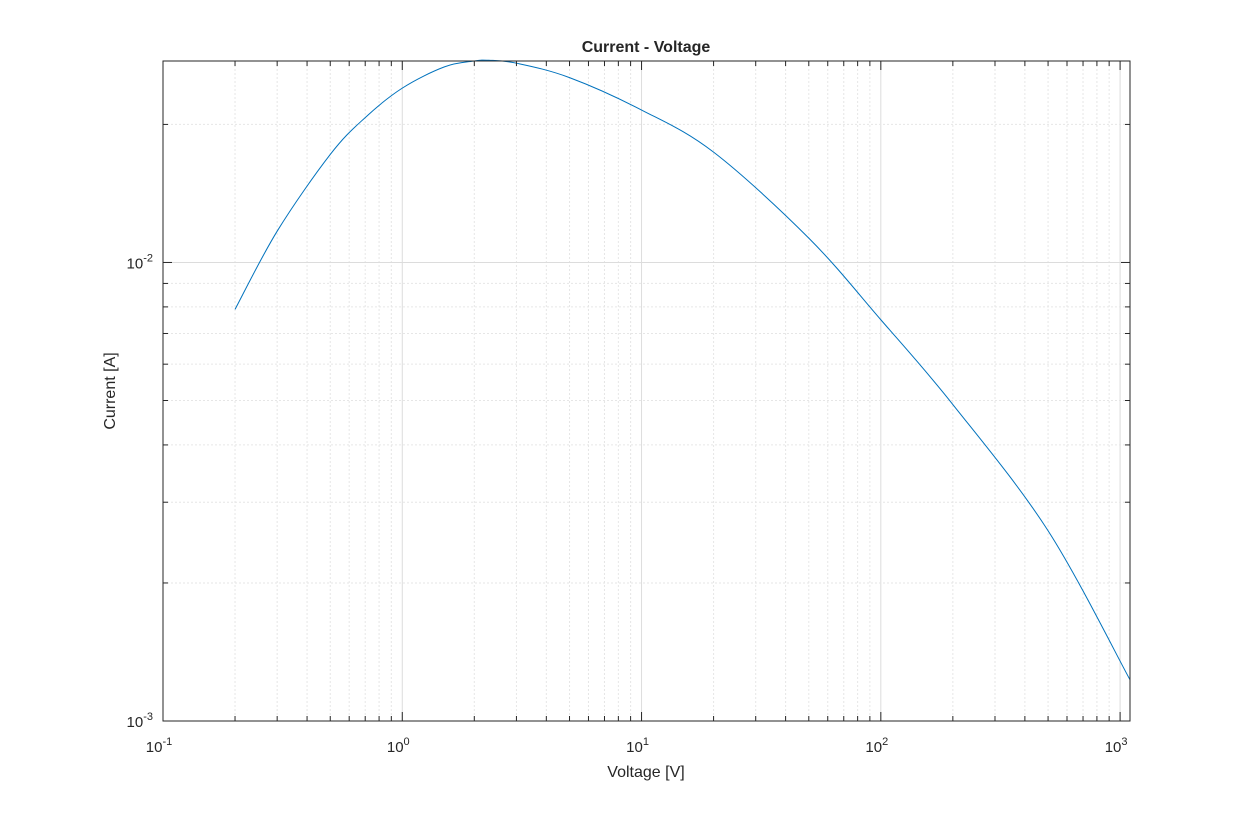 This screenshot has width=1250, height=817. What do you see at coordinates (407, 742) in the screenshot?
I see `x-tick-label-exponent: 0` at bounding box center [407, 742].